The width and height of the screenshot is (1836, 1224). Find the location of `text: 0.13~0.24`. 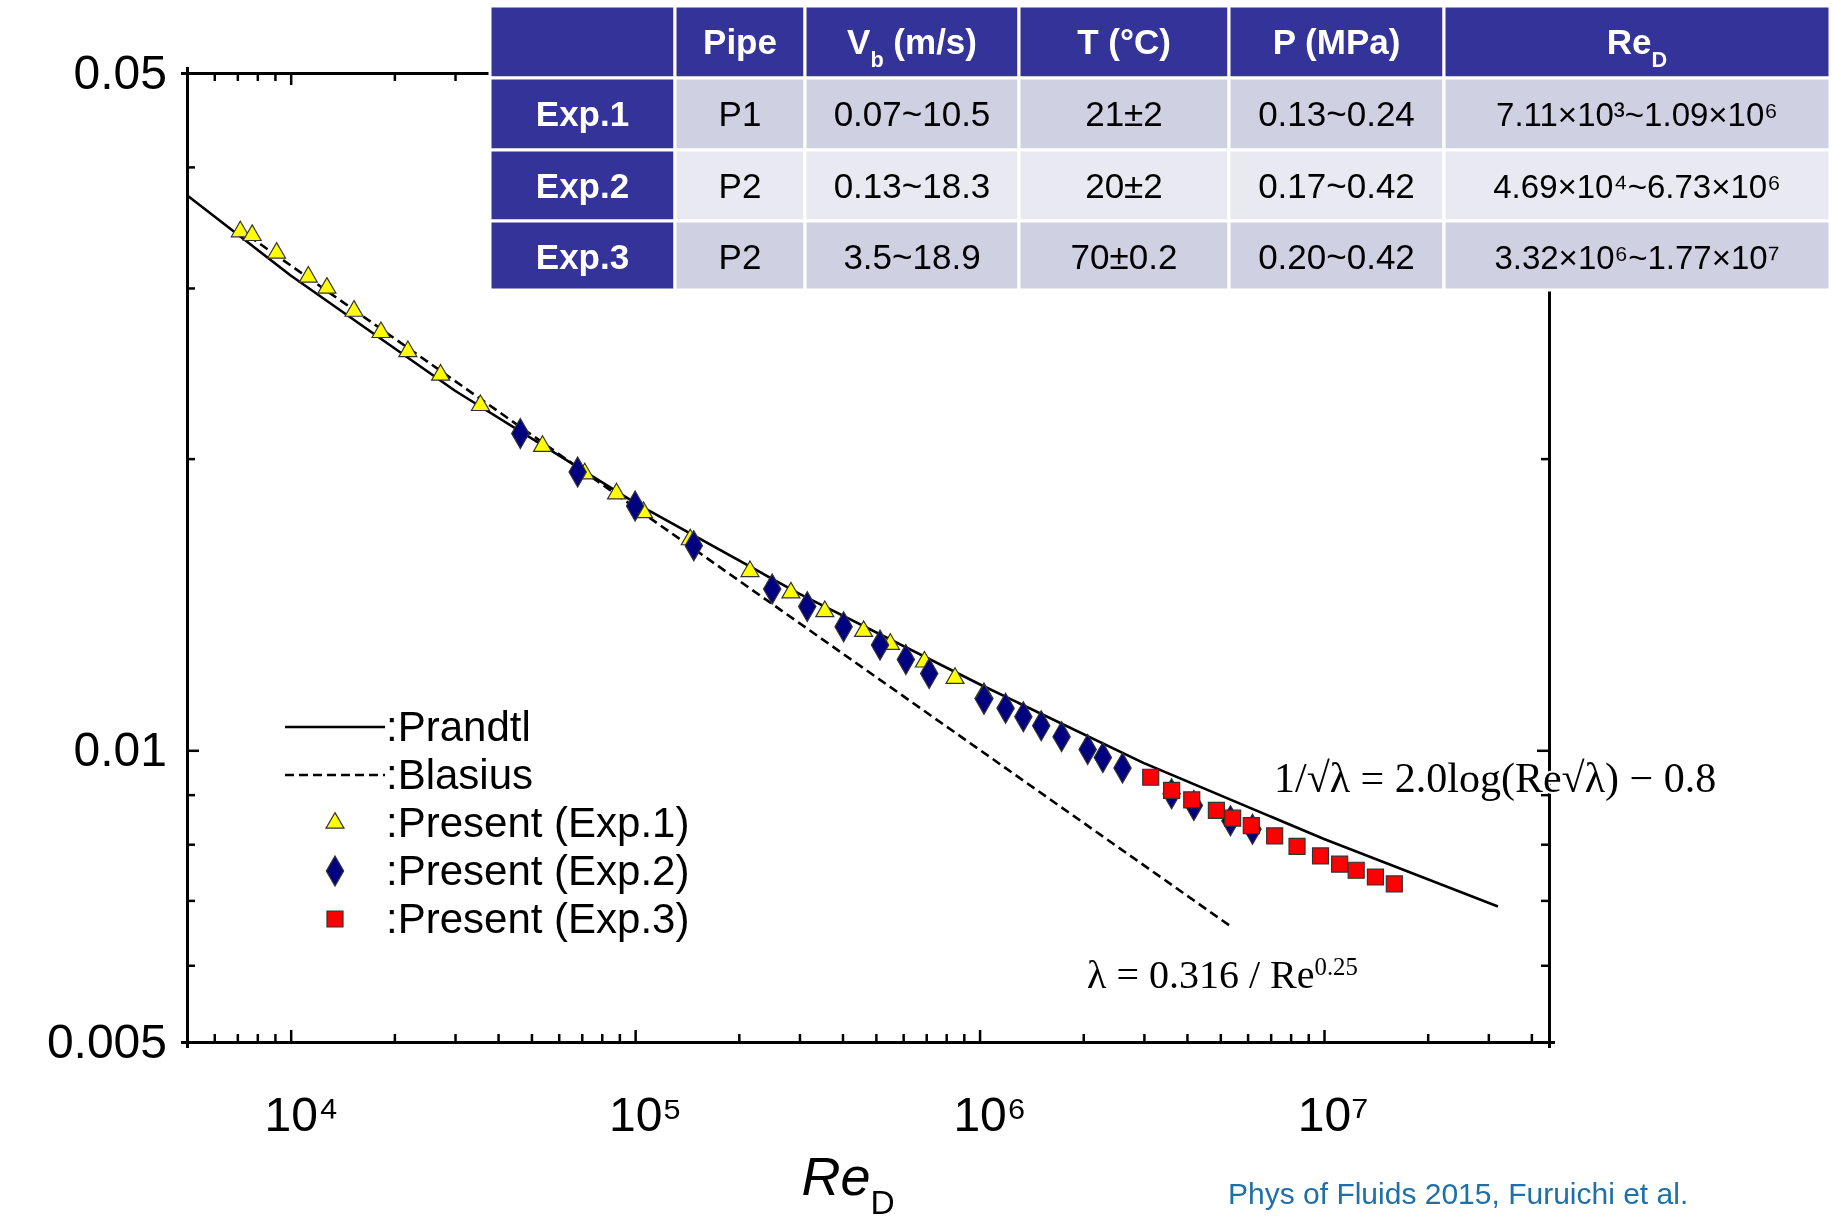

text: 0.13~0.24 is located at coordinates (1336, 113).